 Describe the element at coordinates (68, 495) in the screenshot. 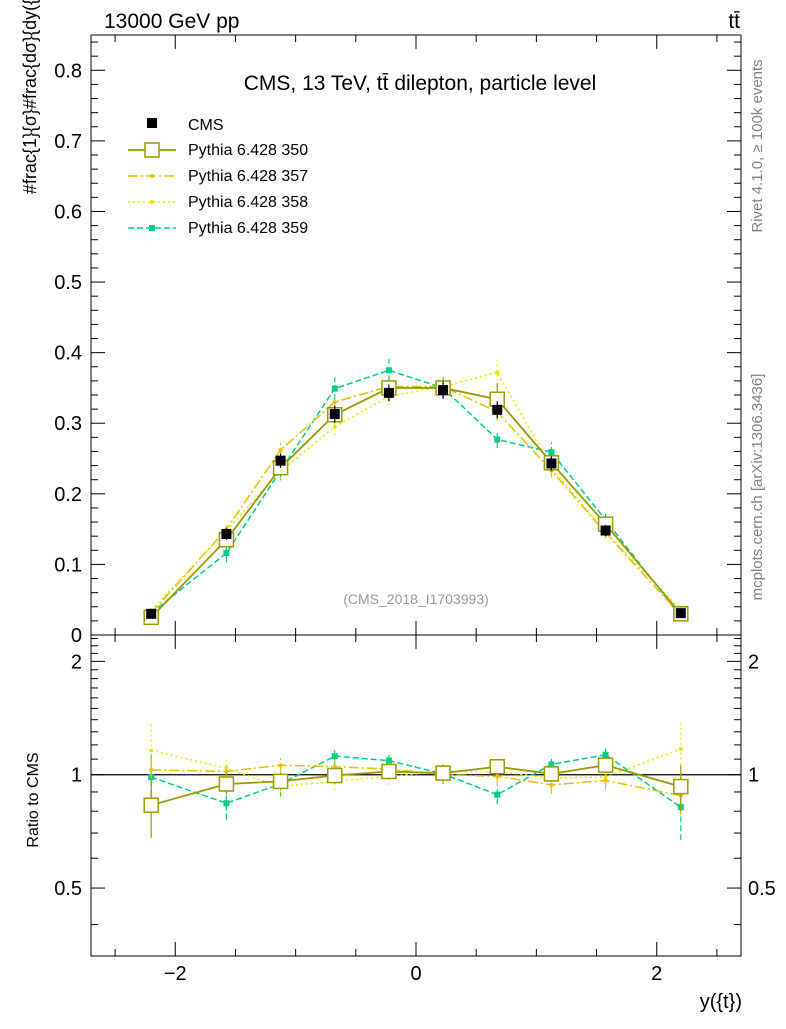

I see `y-tick-label: 0.2` at that location.